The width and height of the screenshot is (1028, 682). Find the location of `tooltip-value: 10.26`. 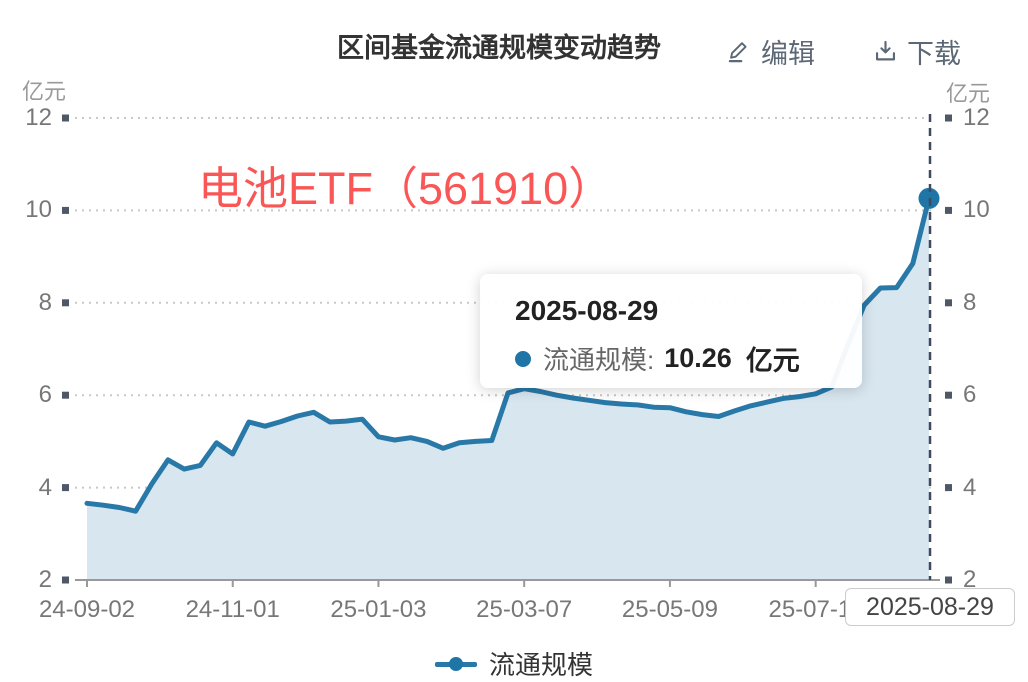

tooltip-value: 10.26 is located at coordinates (698, 358).